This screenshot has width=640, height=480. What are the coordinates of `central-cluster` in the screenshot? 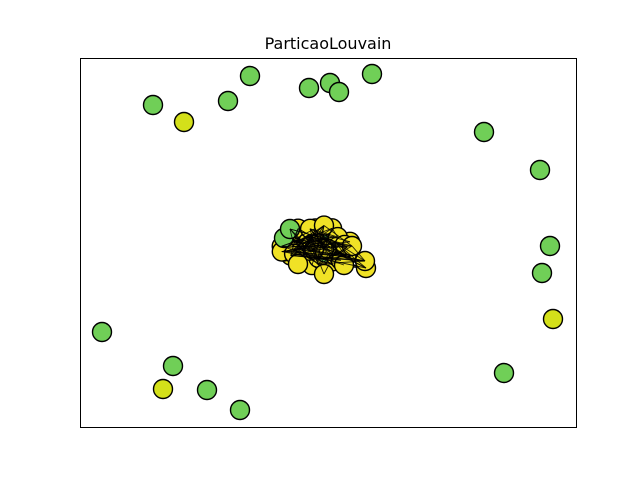 It's located at (324, 250).